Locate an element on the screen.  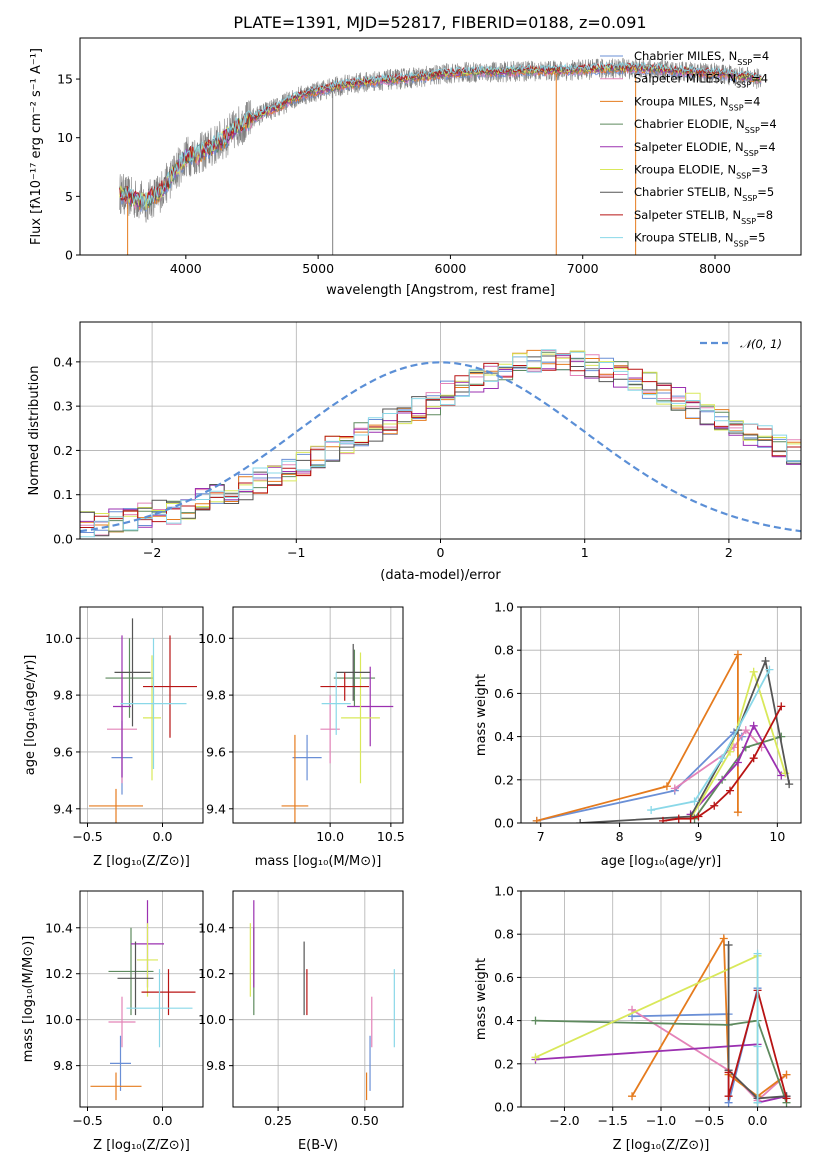
y-tick-label: 0.0 is located at coordinates (504, 823).